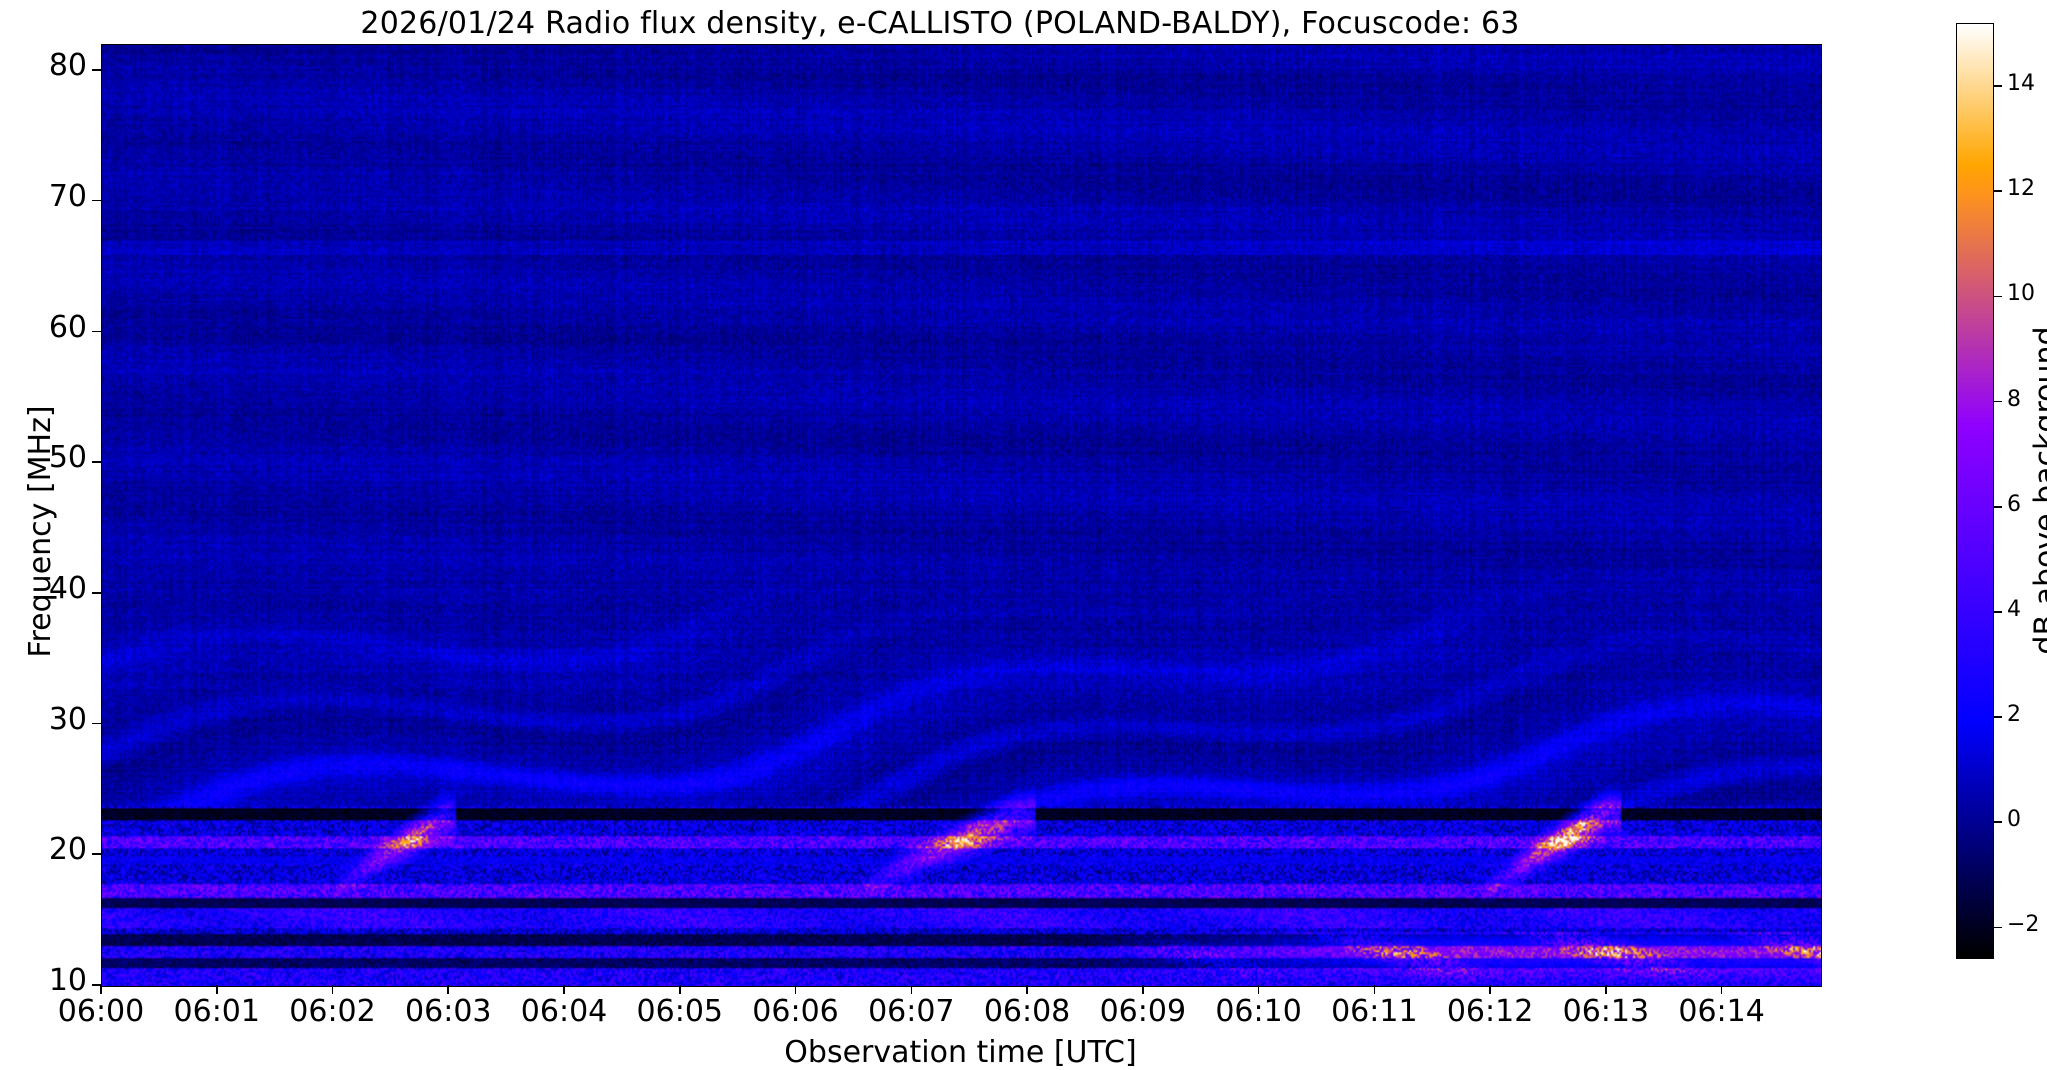 The width and height of the screenshot is (2047, 1070). What do you see at coordinates (45, 720) in the screenshot?
I see `y-tick-label: 30` at bounding box center [45, 720].